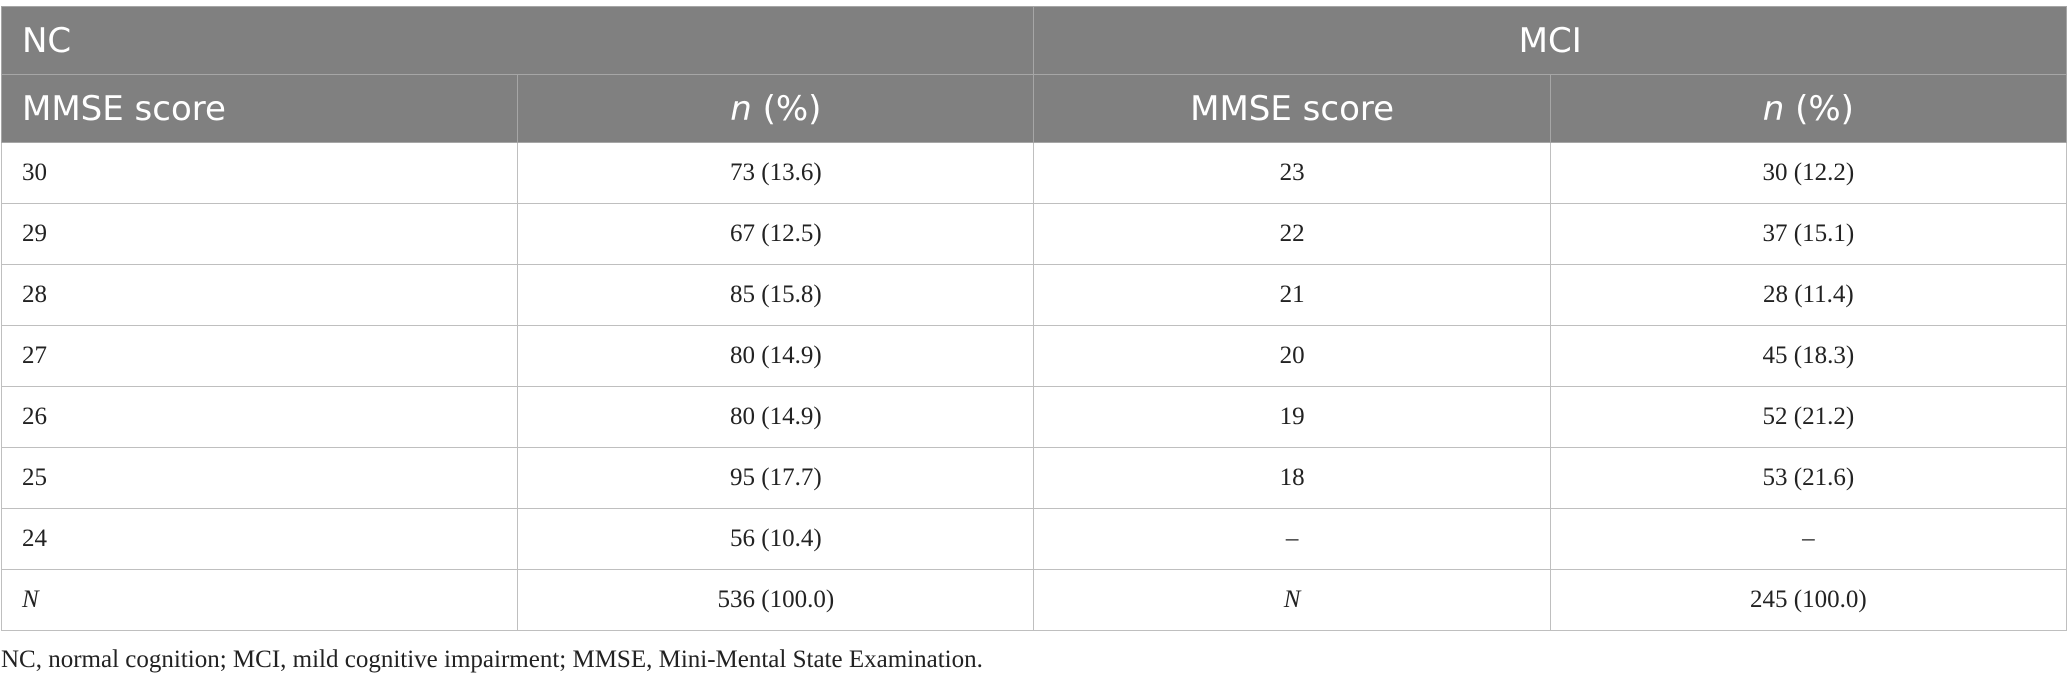  Describe the element at coordinates (776, 478) in the screenshot. I see `nc-count-cell: 95 (17.7)` at that location.